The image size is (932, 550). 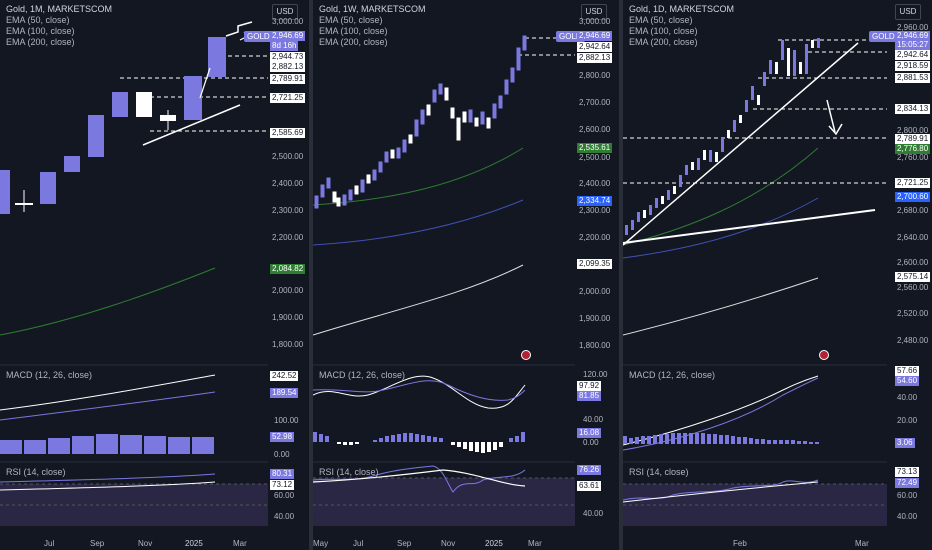 What do you see at coordinates (907, 472) in the screenshot?
I see `rsi-tag: 73.13` at bounding box center [907, 472].